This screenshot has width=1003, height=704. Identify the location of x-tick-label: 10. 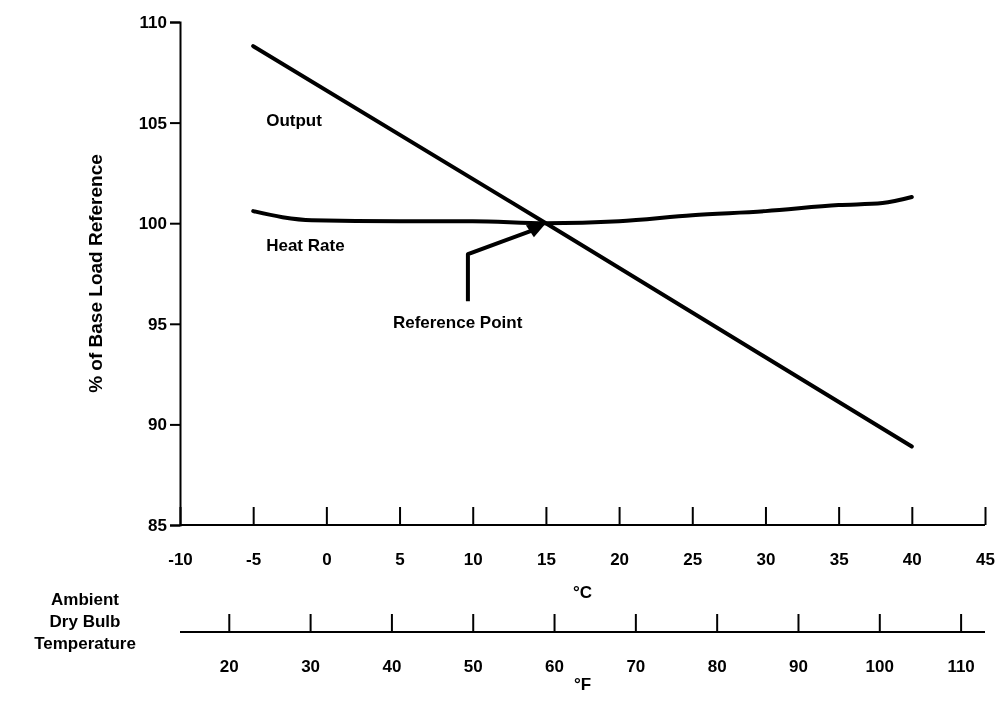
(473, 560).